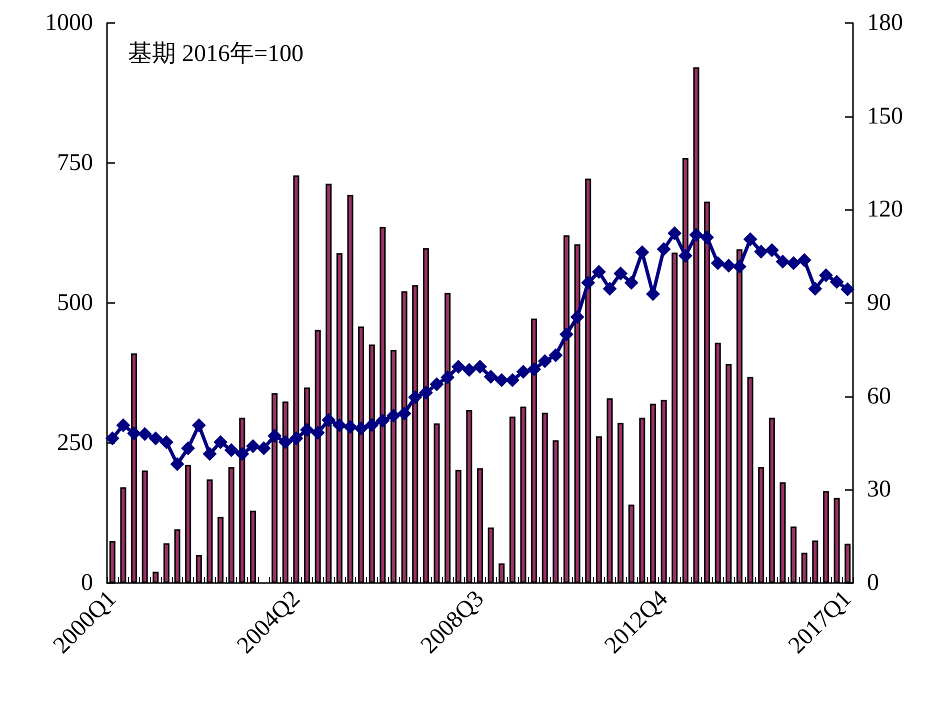  What do you see at coordinates (69, 23) in the screenshot?
I see `y-tick-label: 1000` at bounding box center [69, 23].